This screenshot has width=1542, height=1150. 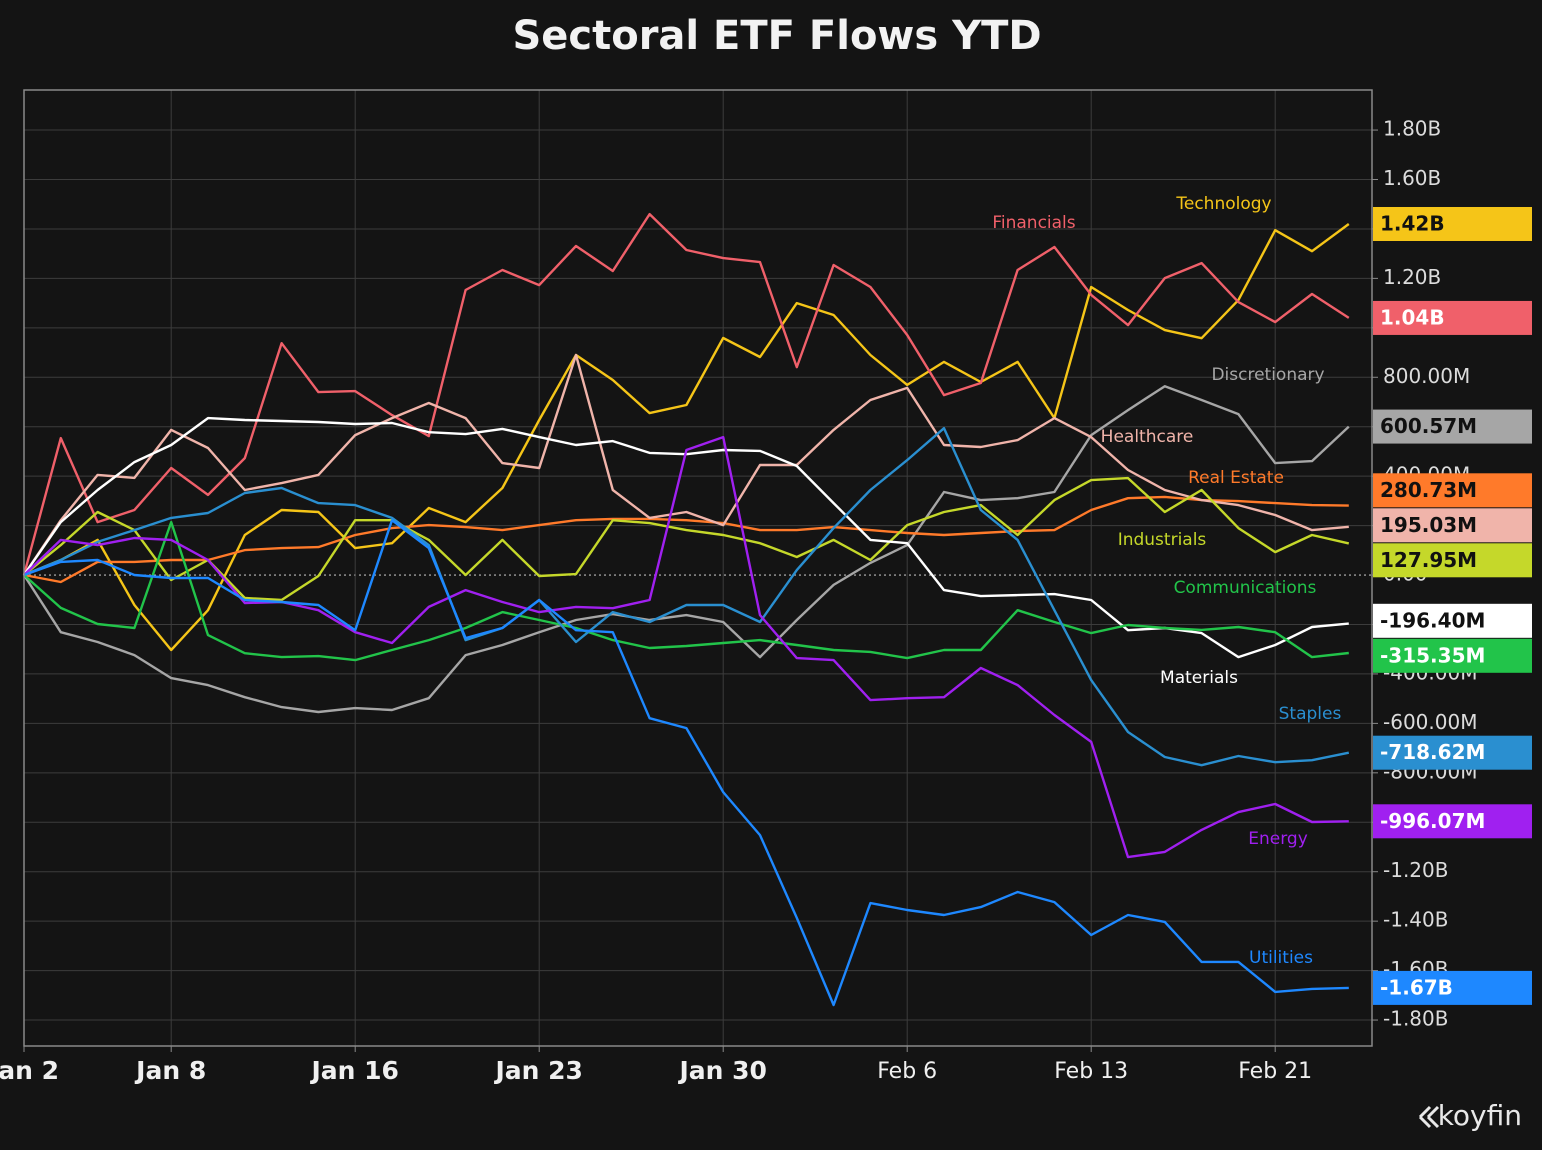 What do you see at coordinates (1416, 987) in the screenshot?
I see `value-badge-label: -1.67B` at bounding box center [1416, 987].